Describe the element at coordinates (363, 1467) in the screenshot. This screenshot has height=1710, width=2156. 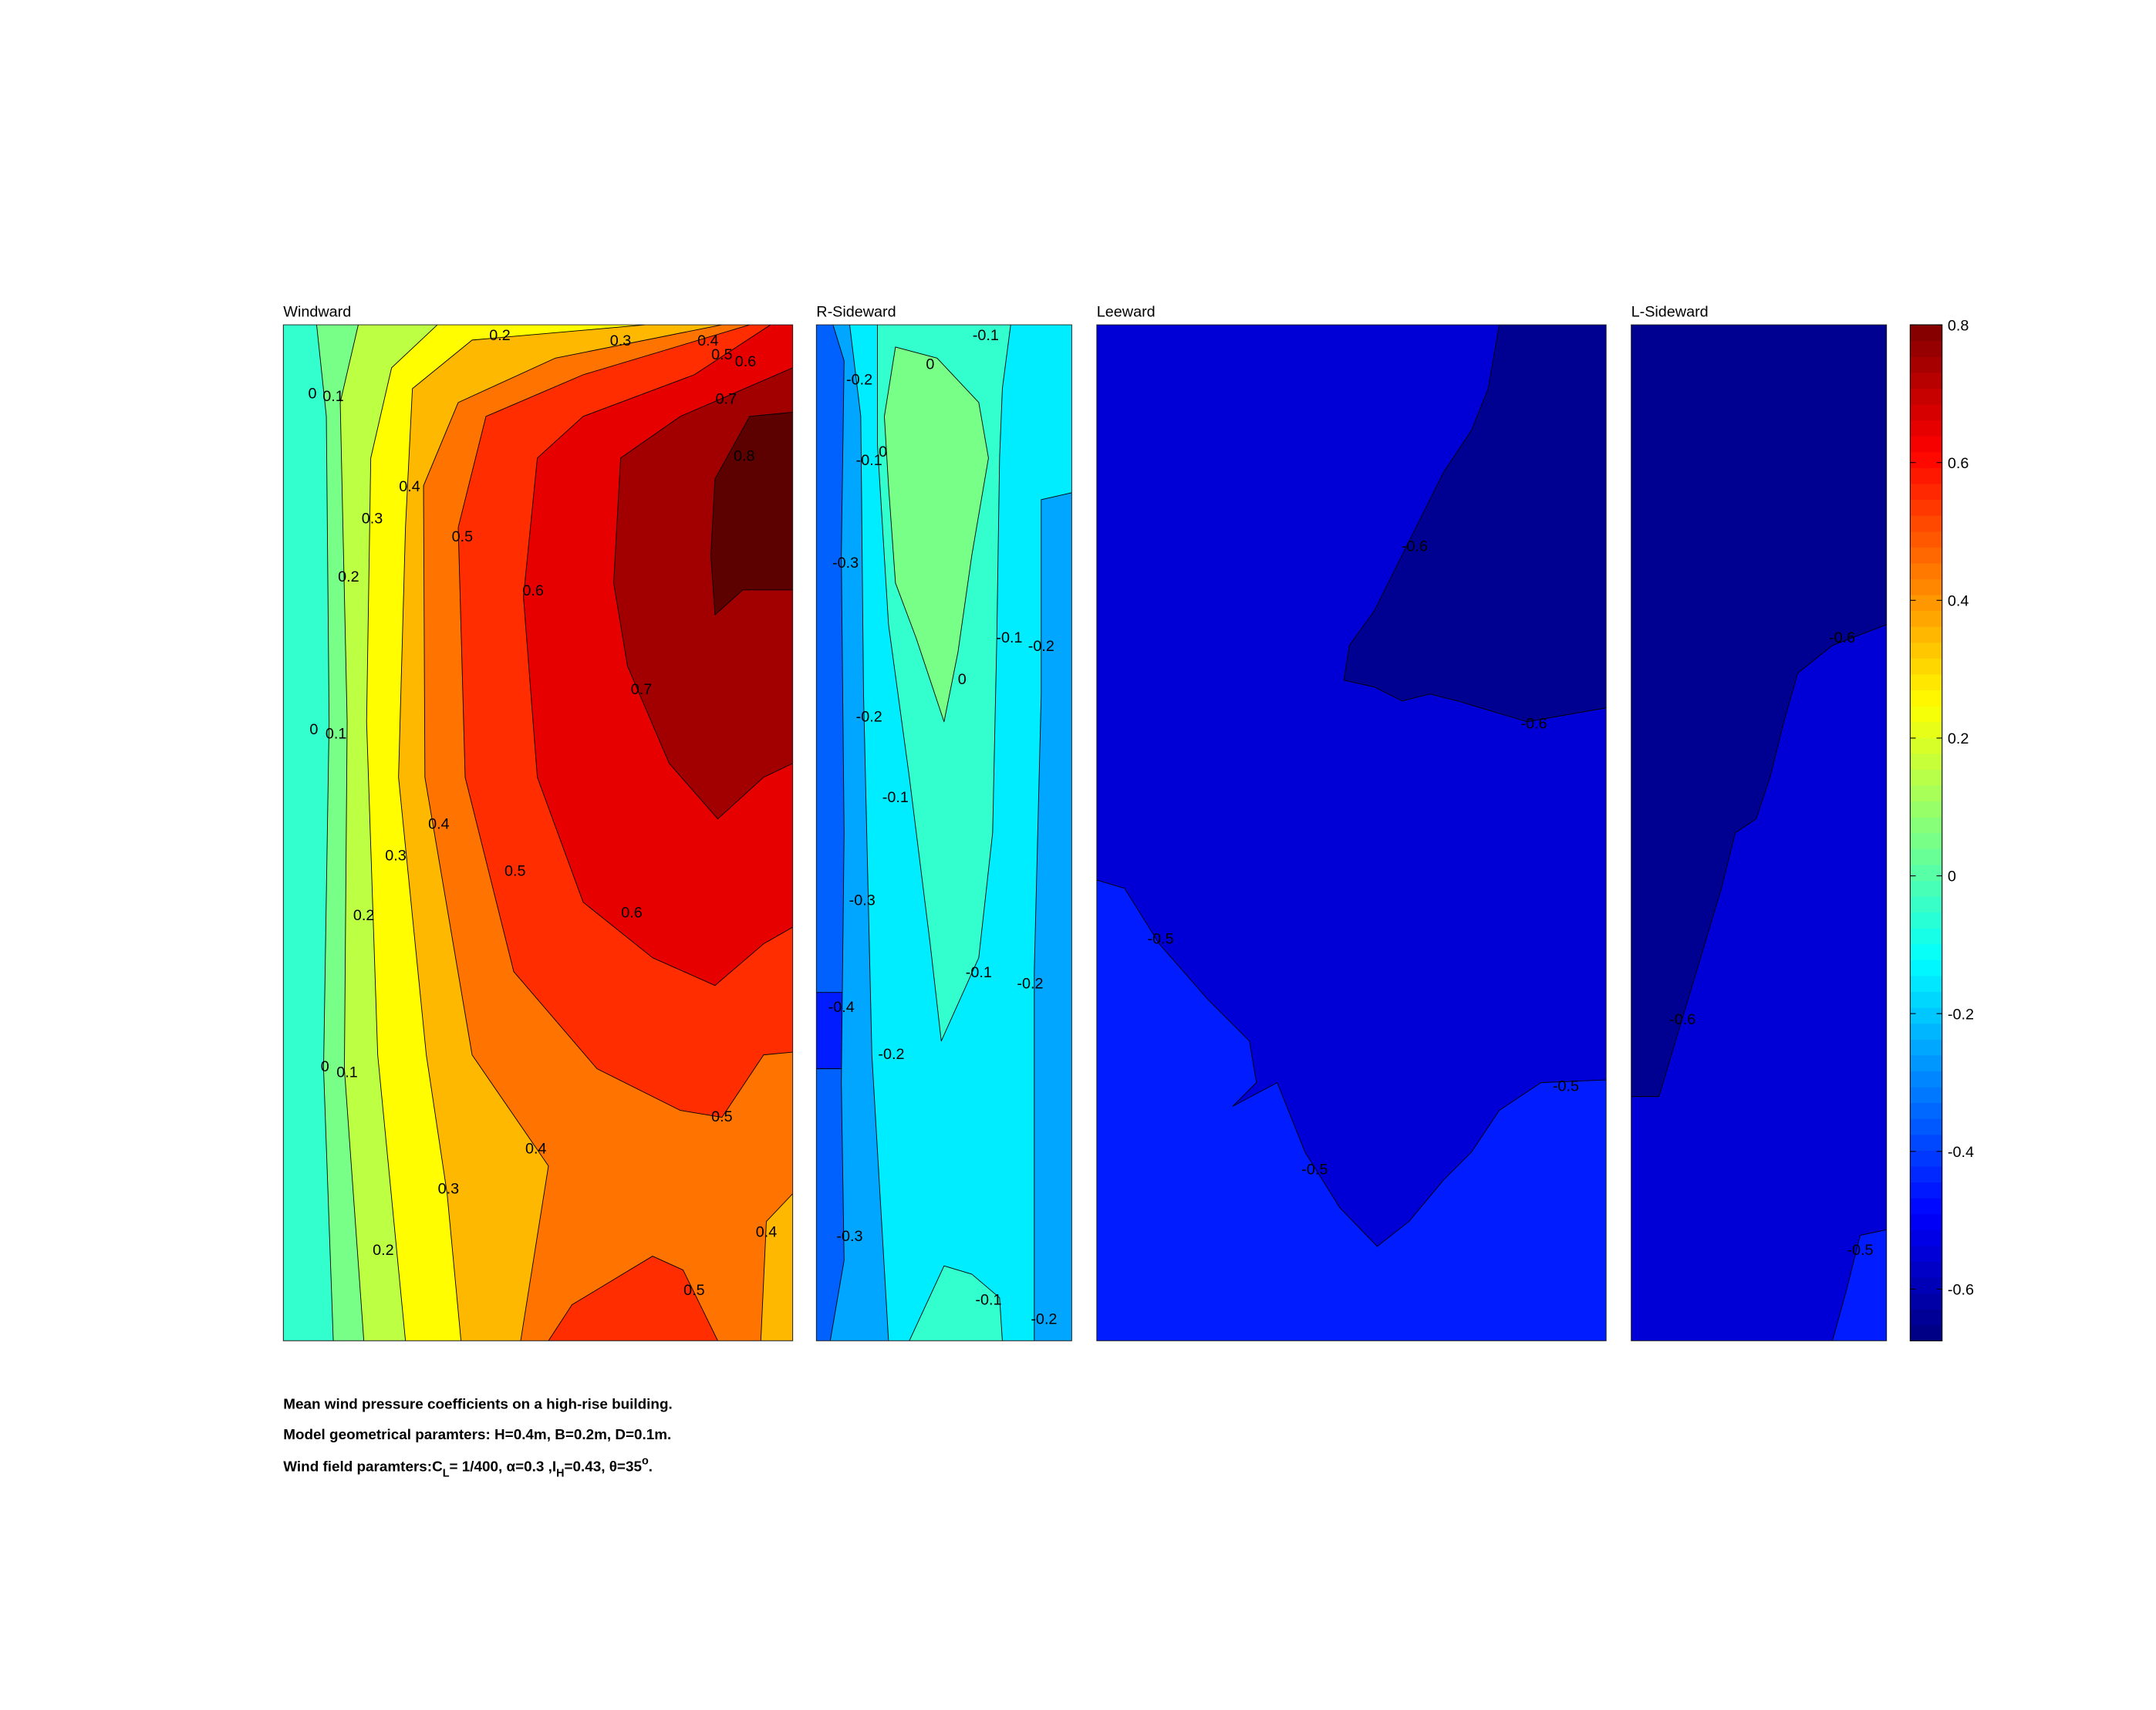
I see `caption-part: Wind field paramters:C` at that location.